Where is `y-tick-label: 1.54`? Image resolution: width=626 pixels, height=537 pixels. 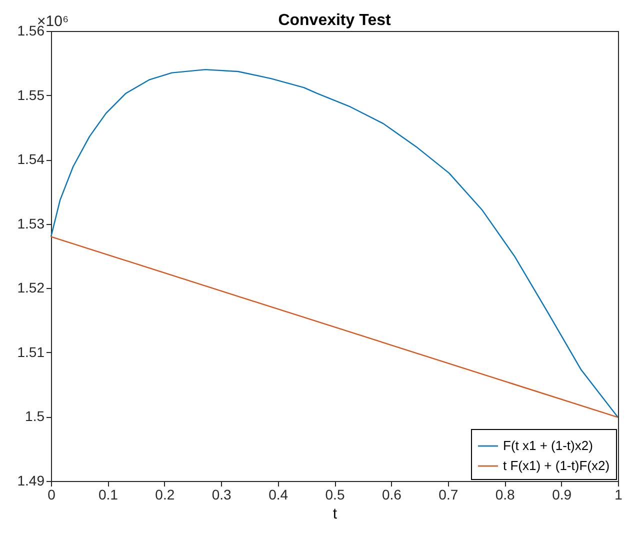
y-tick-label: 1.54 is located at coordinates (31, 159).